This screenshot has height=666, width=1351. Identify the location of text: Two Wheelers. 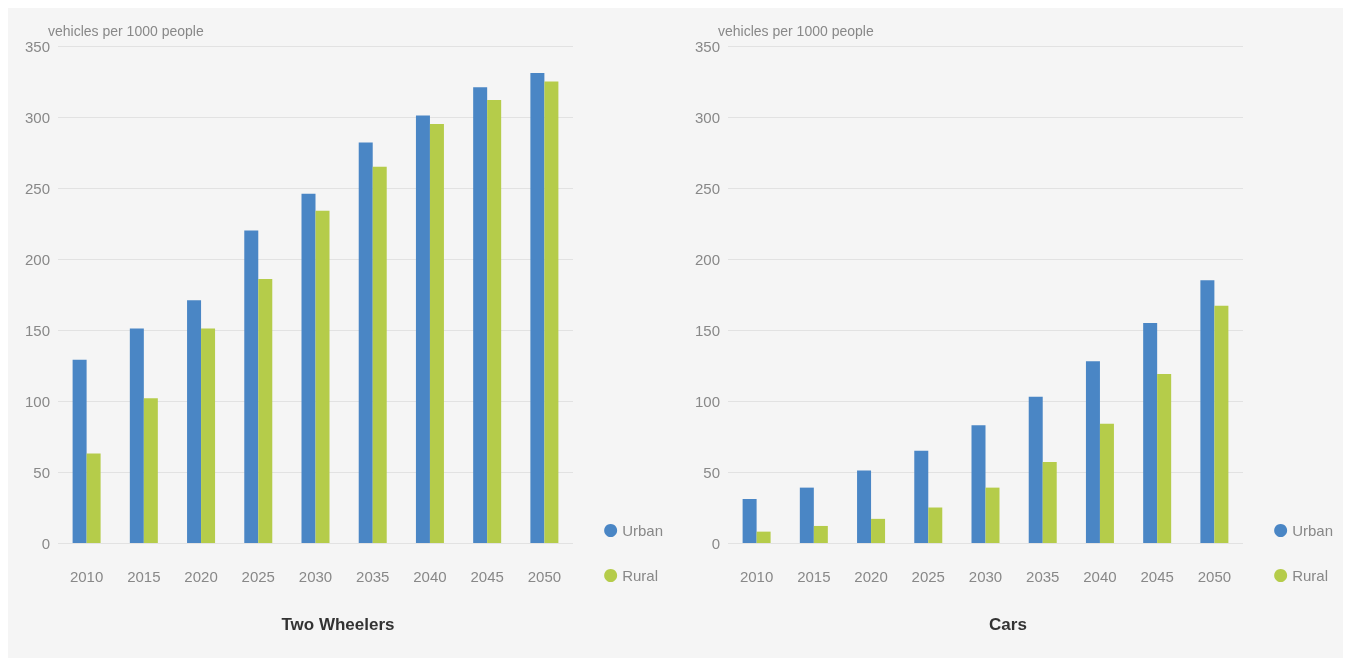
(338, 624).